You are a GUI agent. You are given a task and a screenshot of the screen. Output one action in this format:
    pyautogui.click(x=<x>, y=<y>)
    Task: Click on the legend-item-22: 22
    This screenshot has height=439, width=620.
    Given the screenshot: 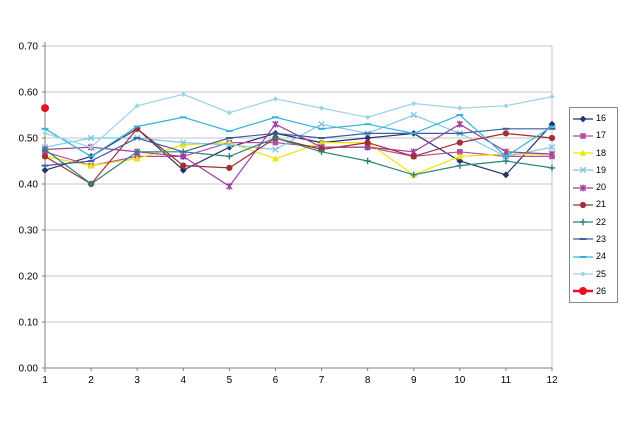 What is the action you would take?
    pyautogui.click(x=594, y=222)
    